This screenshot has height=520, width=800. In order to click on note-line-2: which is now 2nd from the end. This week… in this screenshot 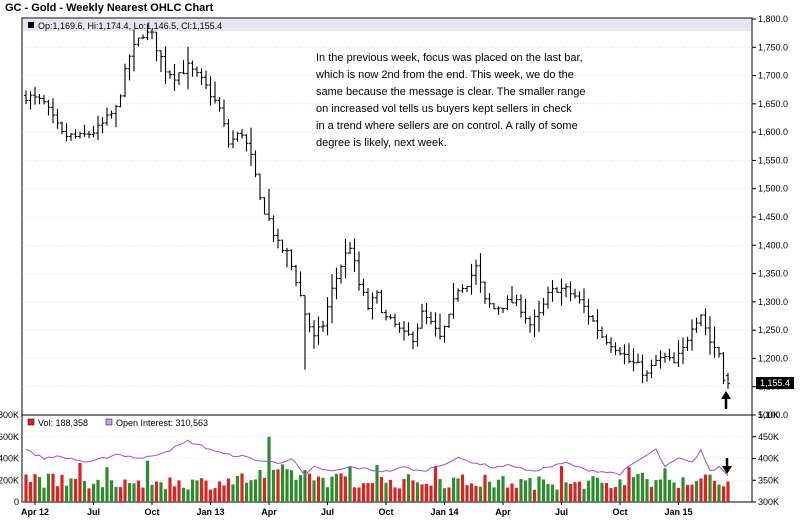, I will do `click(444, 75)`.